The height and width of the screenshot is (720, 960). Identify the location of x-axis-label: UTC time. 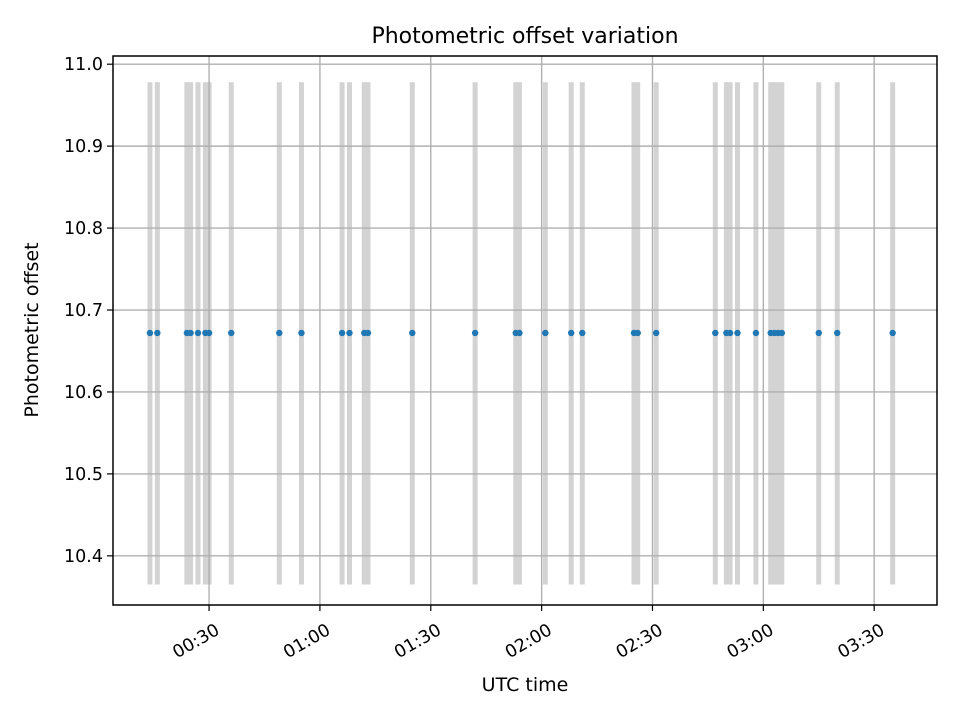
(525, 685).